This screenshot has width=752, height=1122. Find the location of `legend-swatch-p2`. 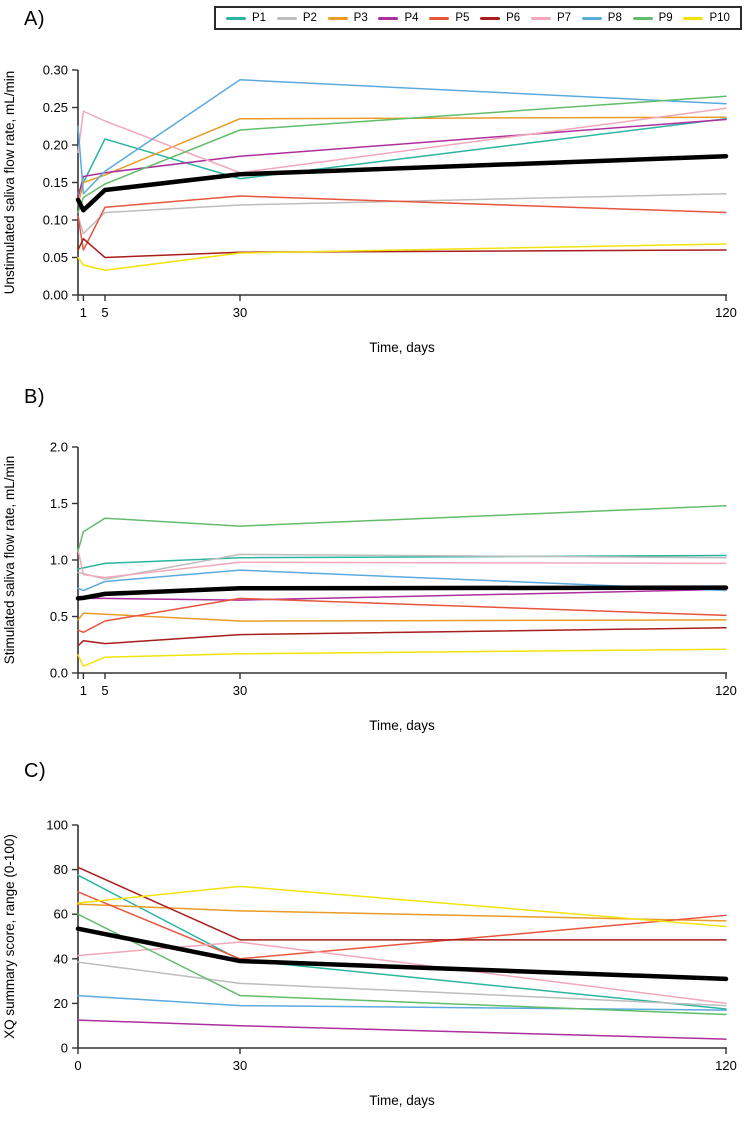

legend-swatch-p2 is located at coordinates (286, 18).